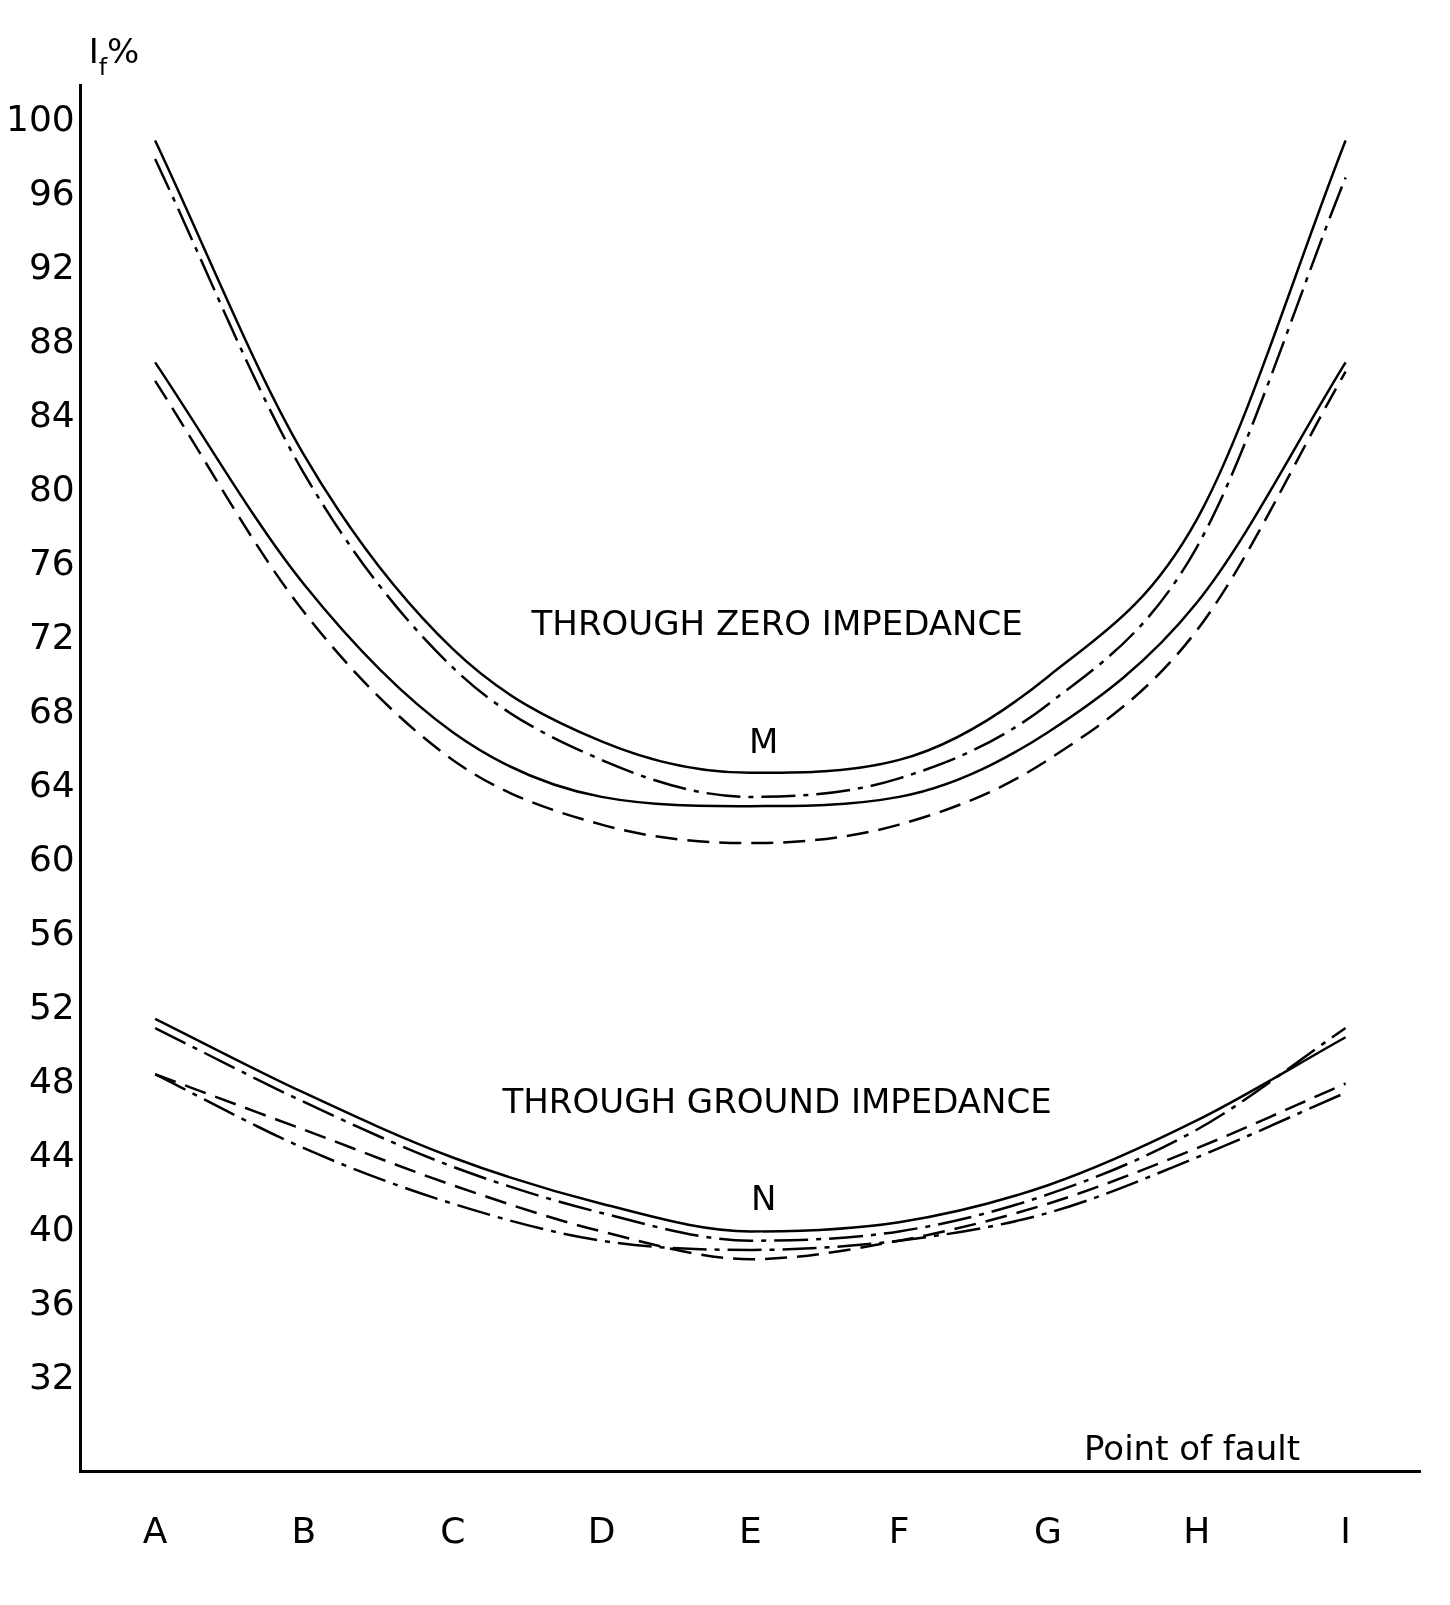 This screenshot has height=1605, width=1450. Describe the element at coordinates (51, 711) in the screenshot. I see `y-tick-label: 68` at that location.